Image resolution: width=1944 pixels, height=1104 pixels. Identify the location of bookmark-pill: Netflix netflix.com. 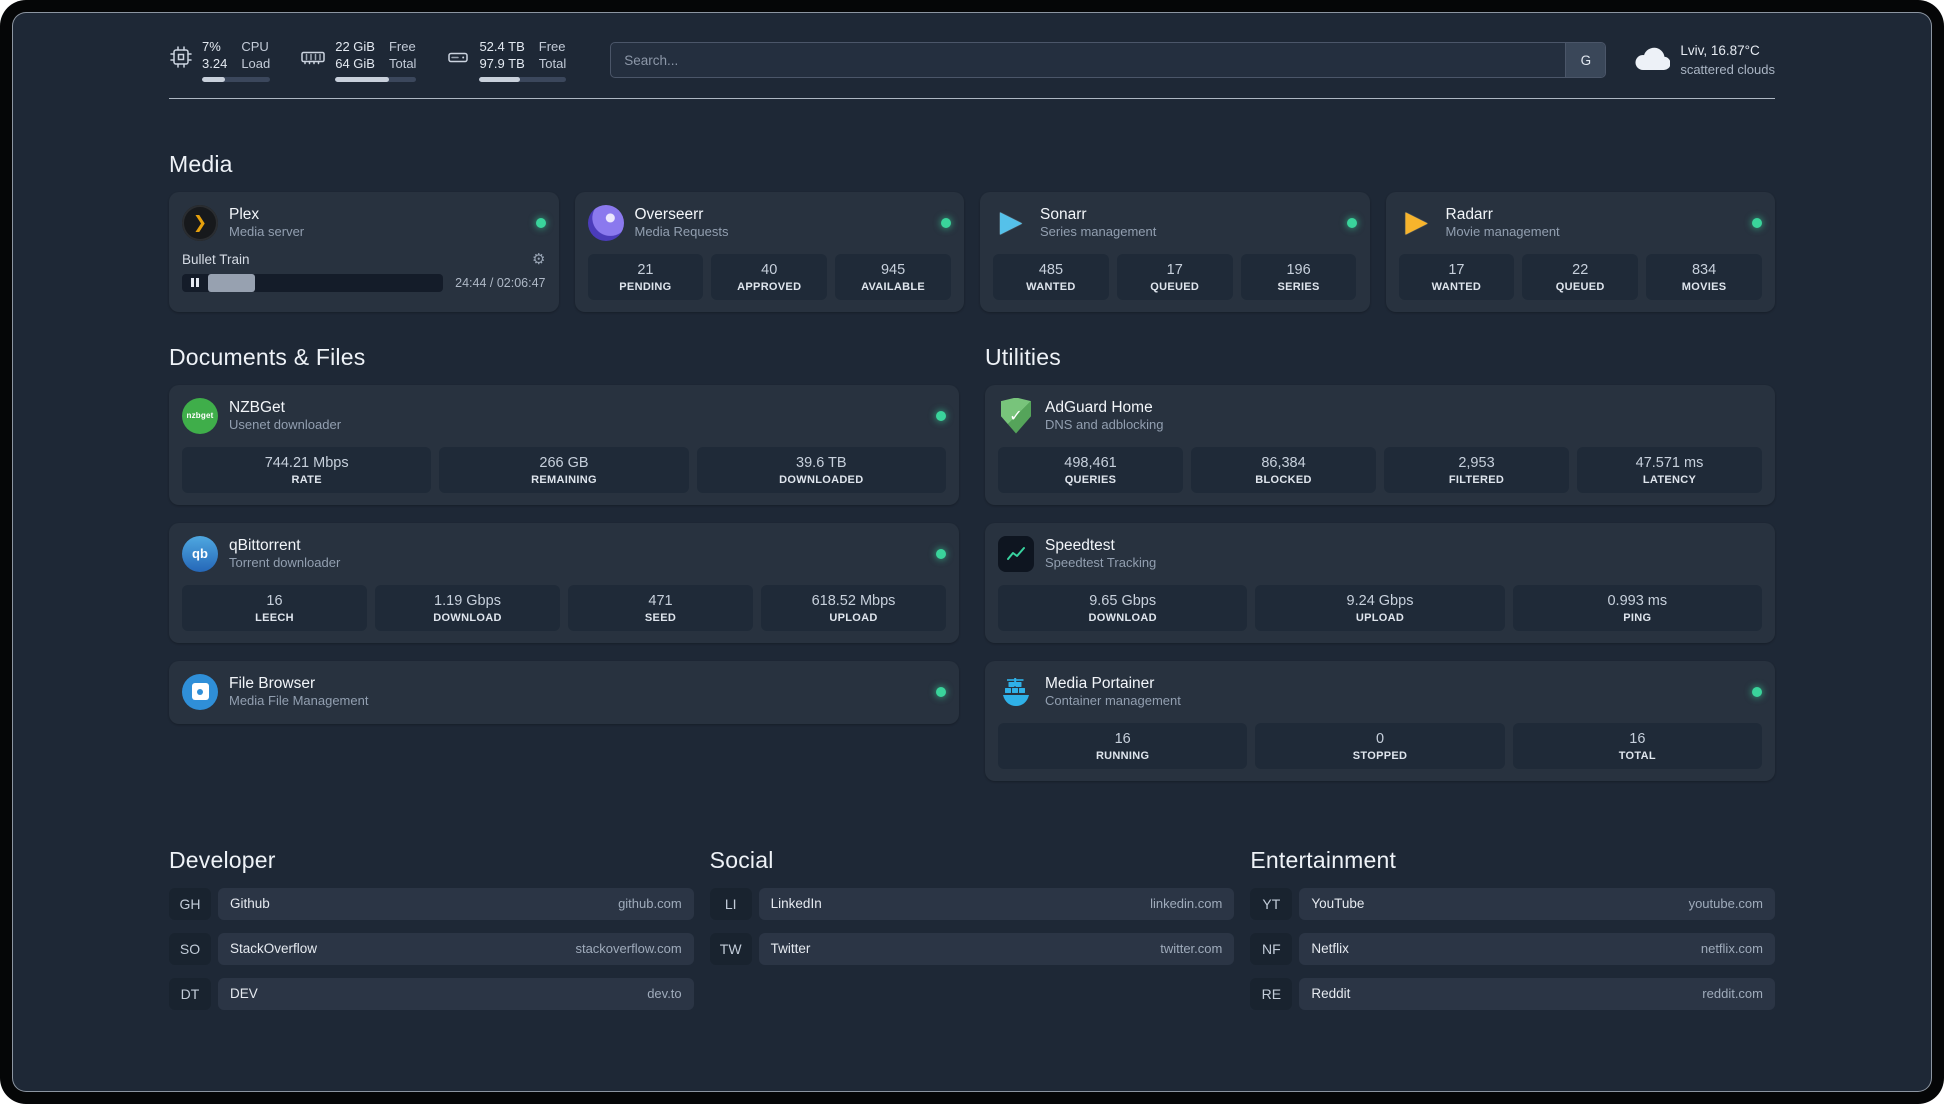
(1537, 948).